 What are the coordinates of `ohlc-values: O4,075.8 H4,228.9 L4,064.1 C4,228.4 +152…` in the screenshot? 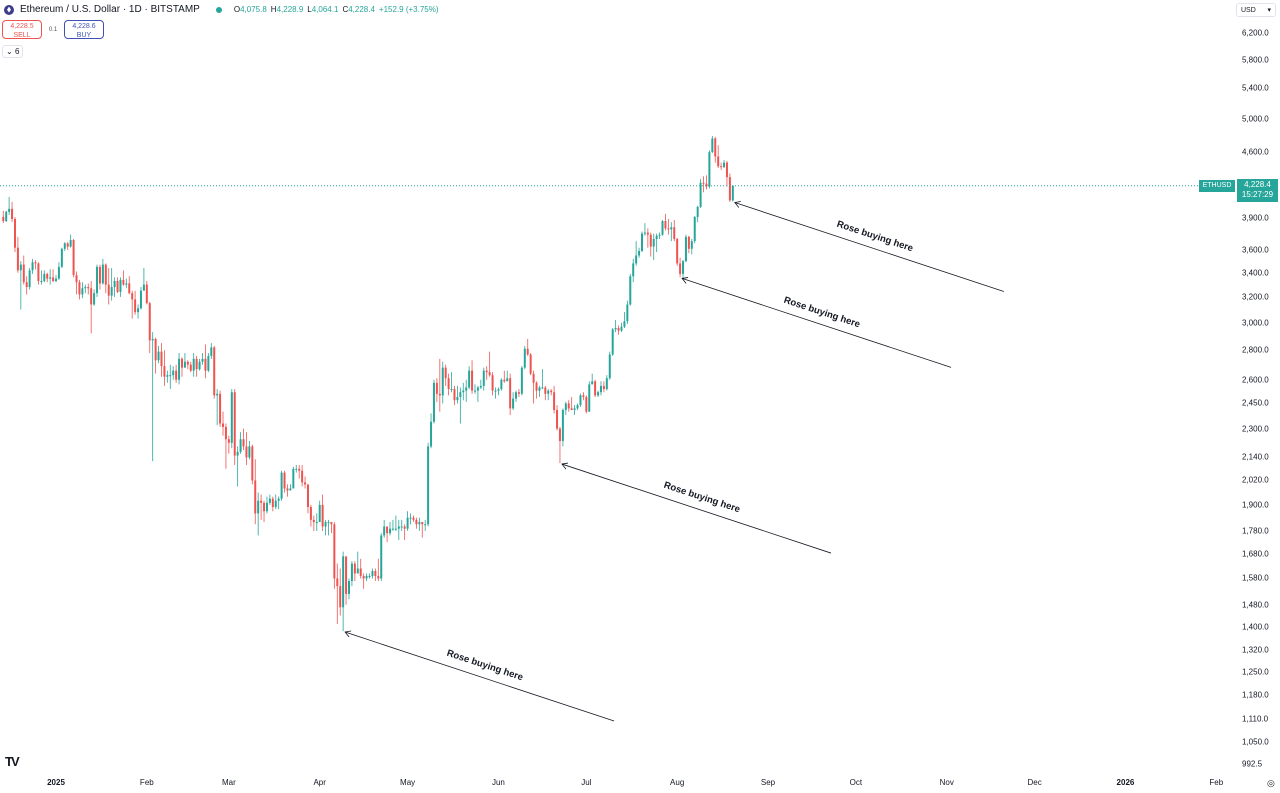 It's located at (336, 9).